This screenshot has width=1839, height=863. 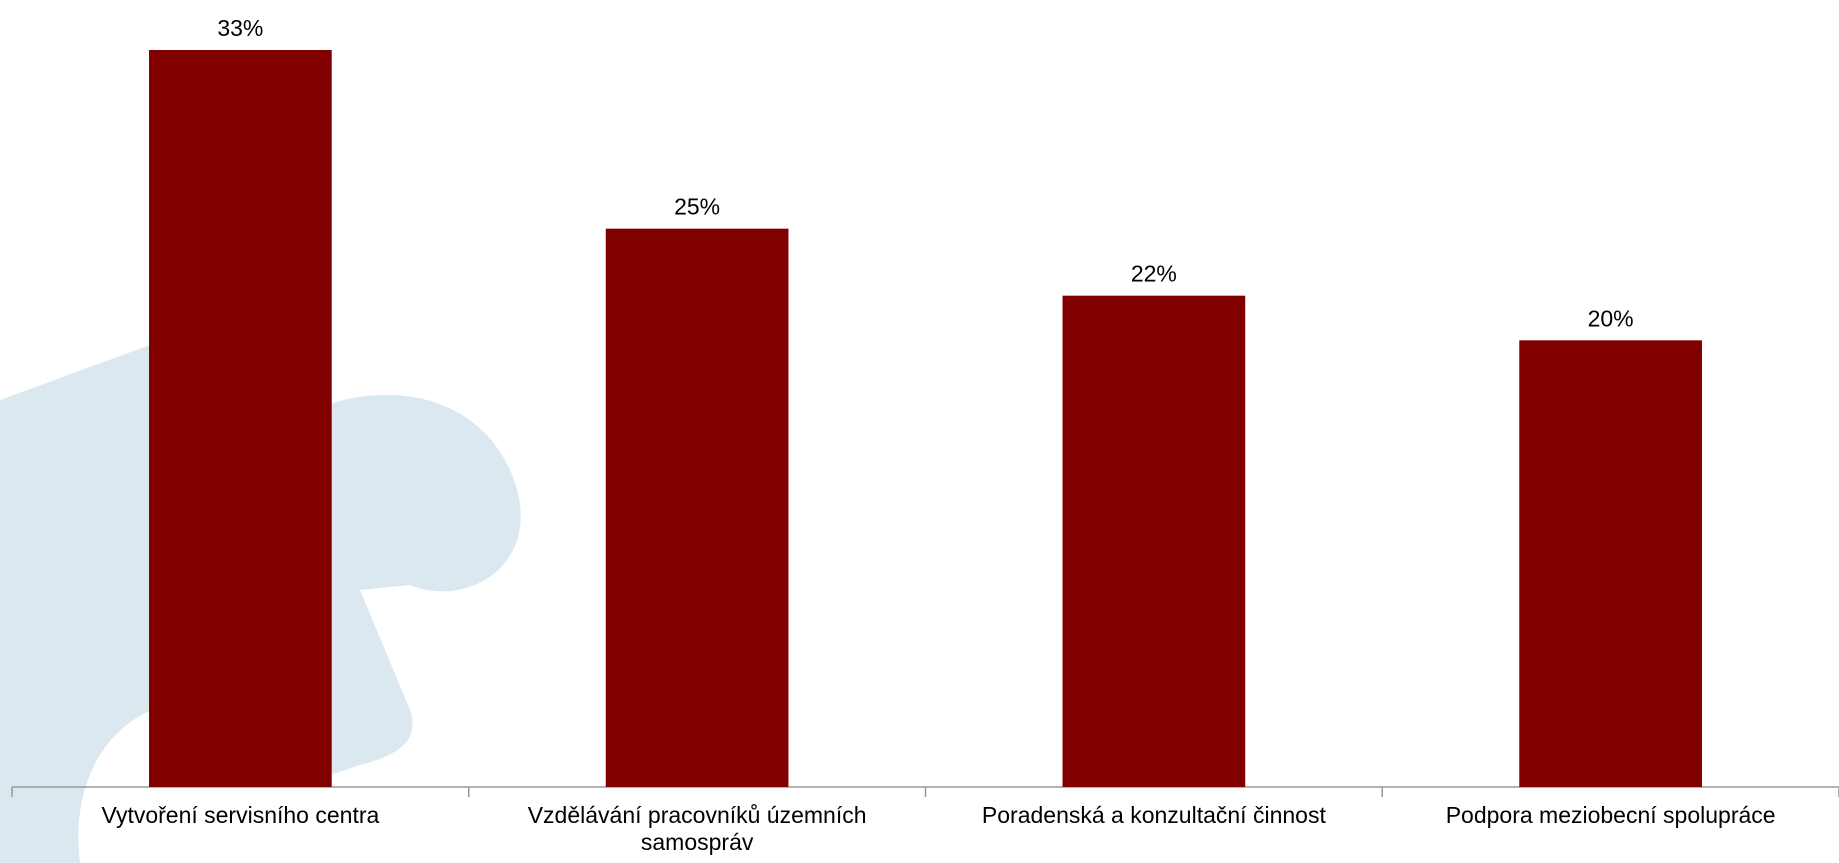 What do you see at coordinates (240, 815) in the screenshot?
I see `x-tick-label: Vytvoření servisního centra` at bounding box center [240, 815].